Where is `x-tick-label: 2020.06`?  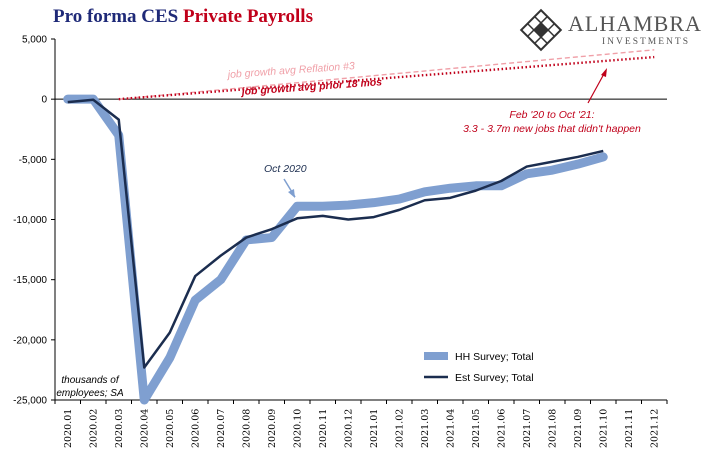 x-tick-label: 2020.06 is located at coordinates (195, 428).